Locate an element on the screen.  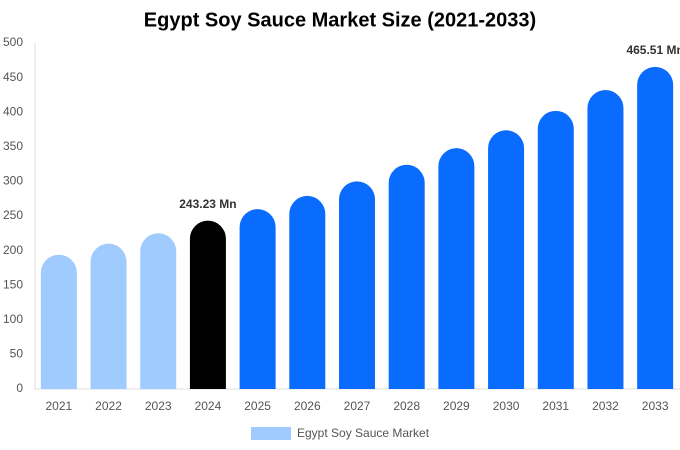
x-tick-label: 2029 is located at coordinates (456, 406).